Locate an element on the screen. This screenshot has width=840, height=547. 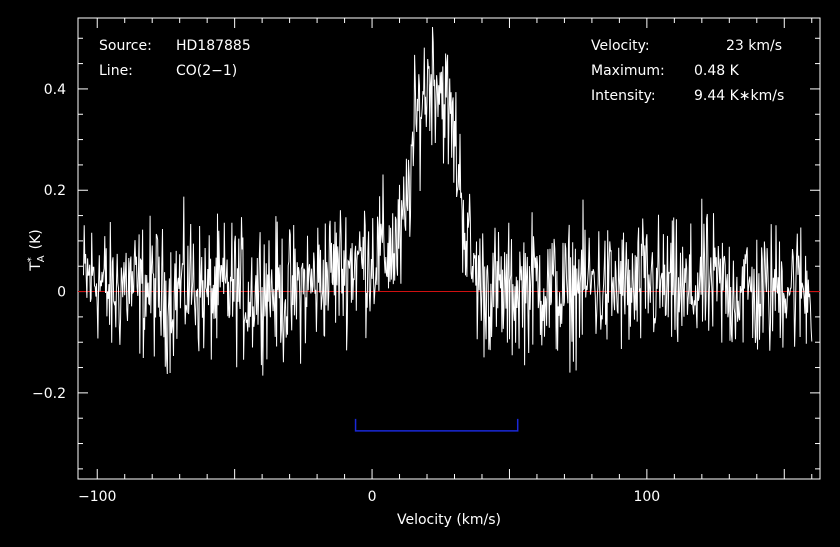
intensity-label: Intensity: is located at coordinates (623, 96).